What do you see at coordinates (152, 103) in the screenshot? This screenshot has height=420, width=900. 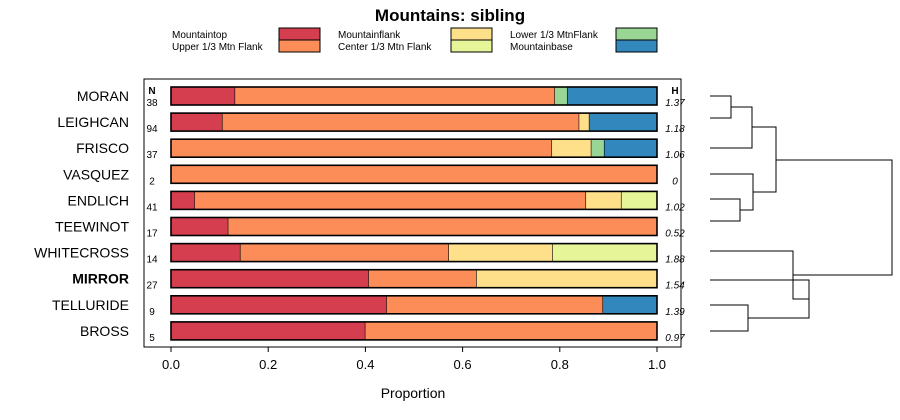 I see `row-n-value: 38` at bounding box center [152, 103].